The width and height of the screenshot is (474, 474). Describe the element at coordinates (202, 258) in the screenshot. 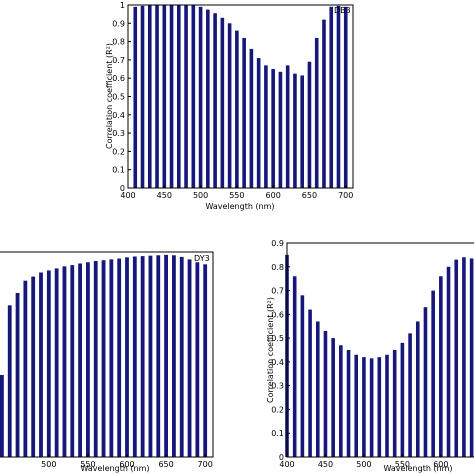

I see `panel-label: DY3` at that location.